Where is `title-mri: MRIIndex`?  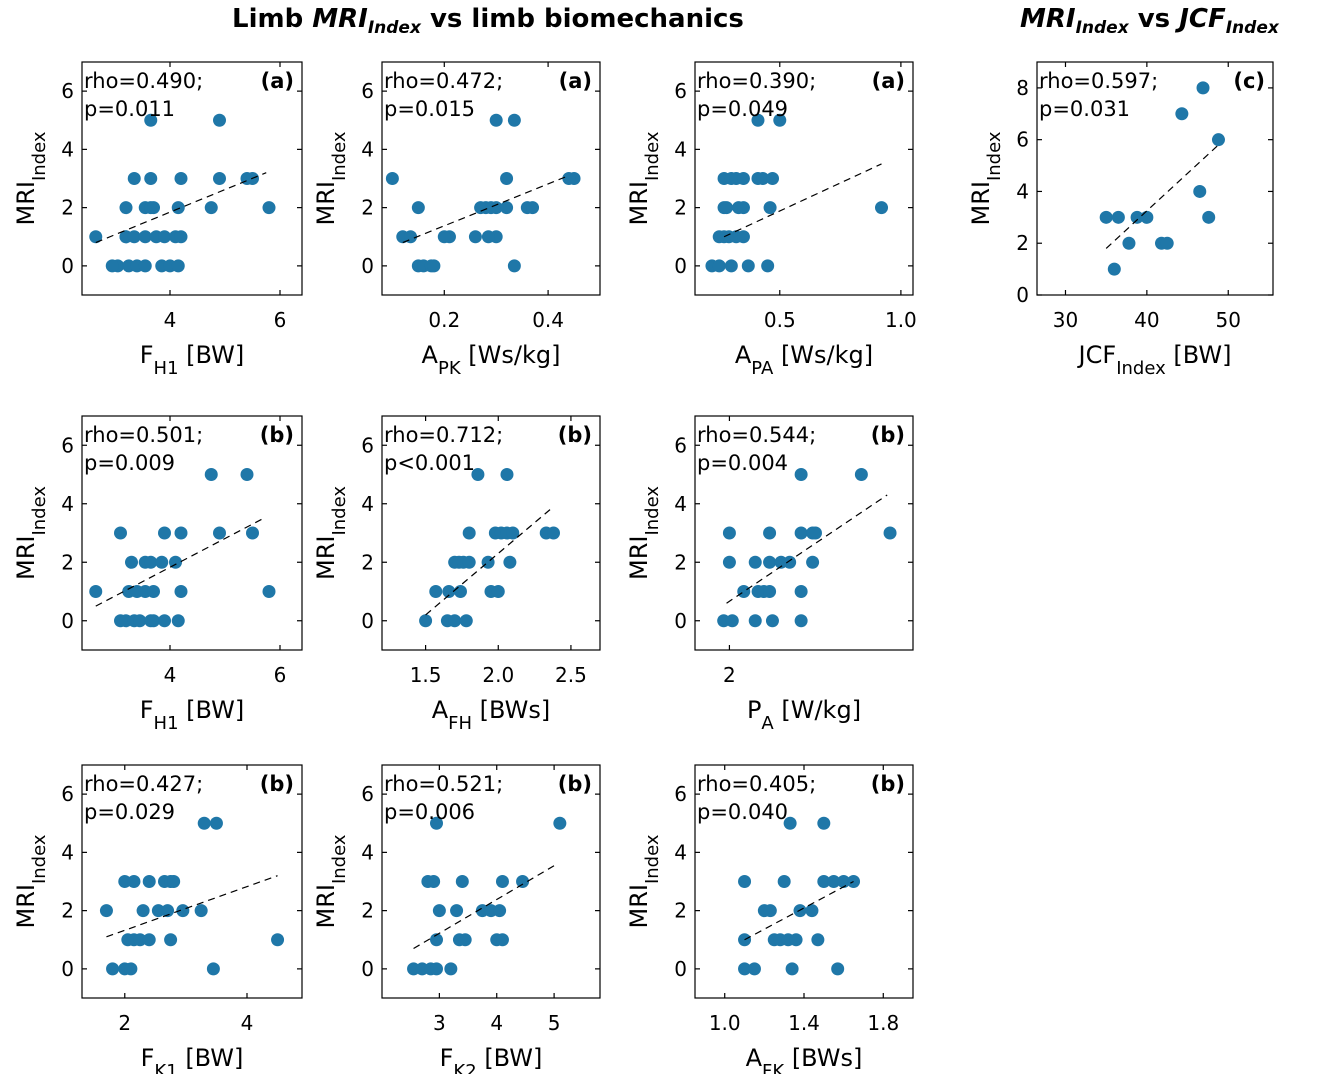 title-mri: MRIIndex is located at coordinates (366, 21).